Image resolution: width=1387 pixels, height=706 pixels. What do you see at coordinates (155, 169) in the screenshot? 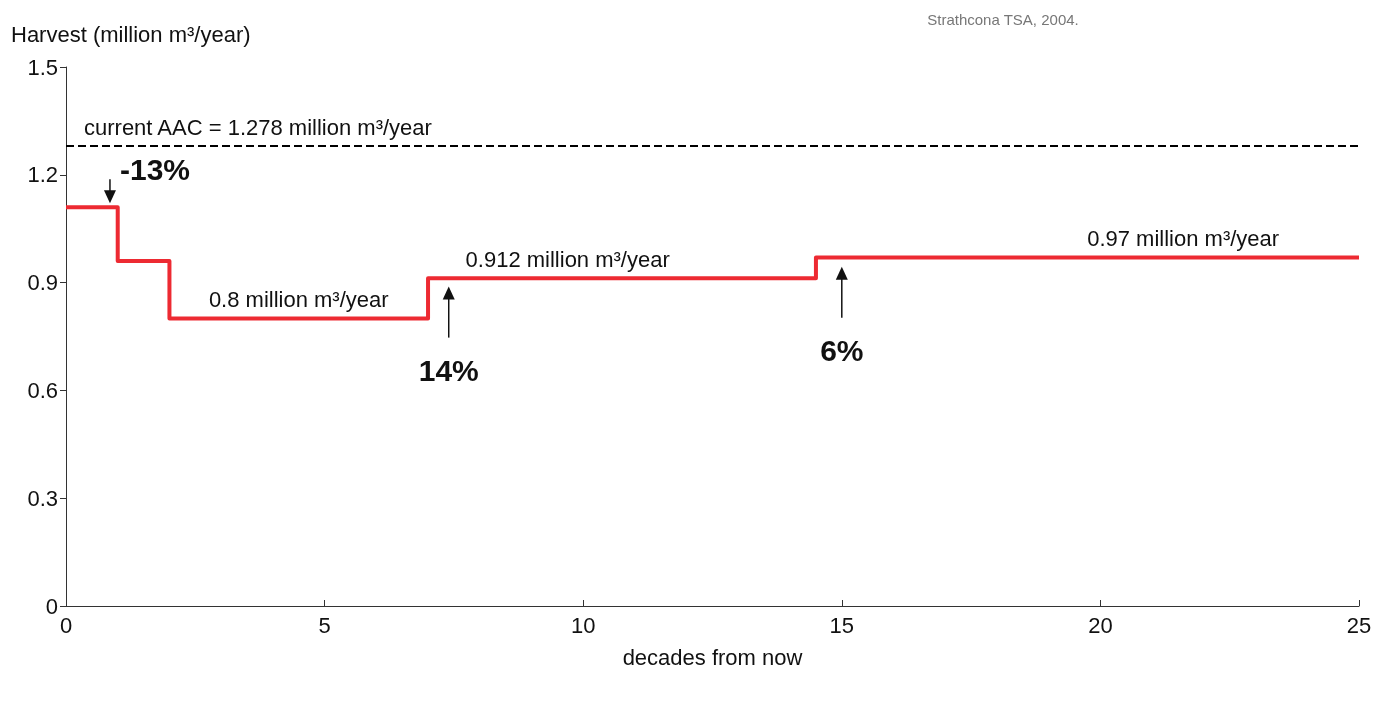
I see `annotation: -13%` at bounding box center [155, 169].